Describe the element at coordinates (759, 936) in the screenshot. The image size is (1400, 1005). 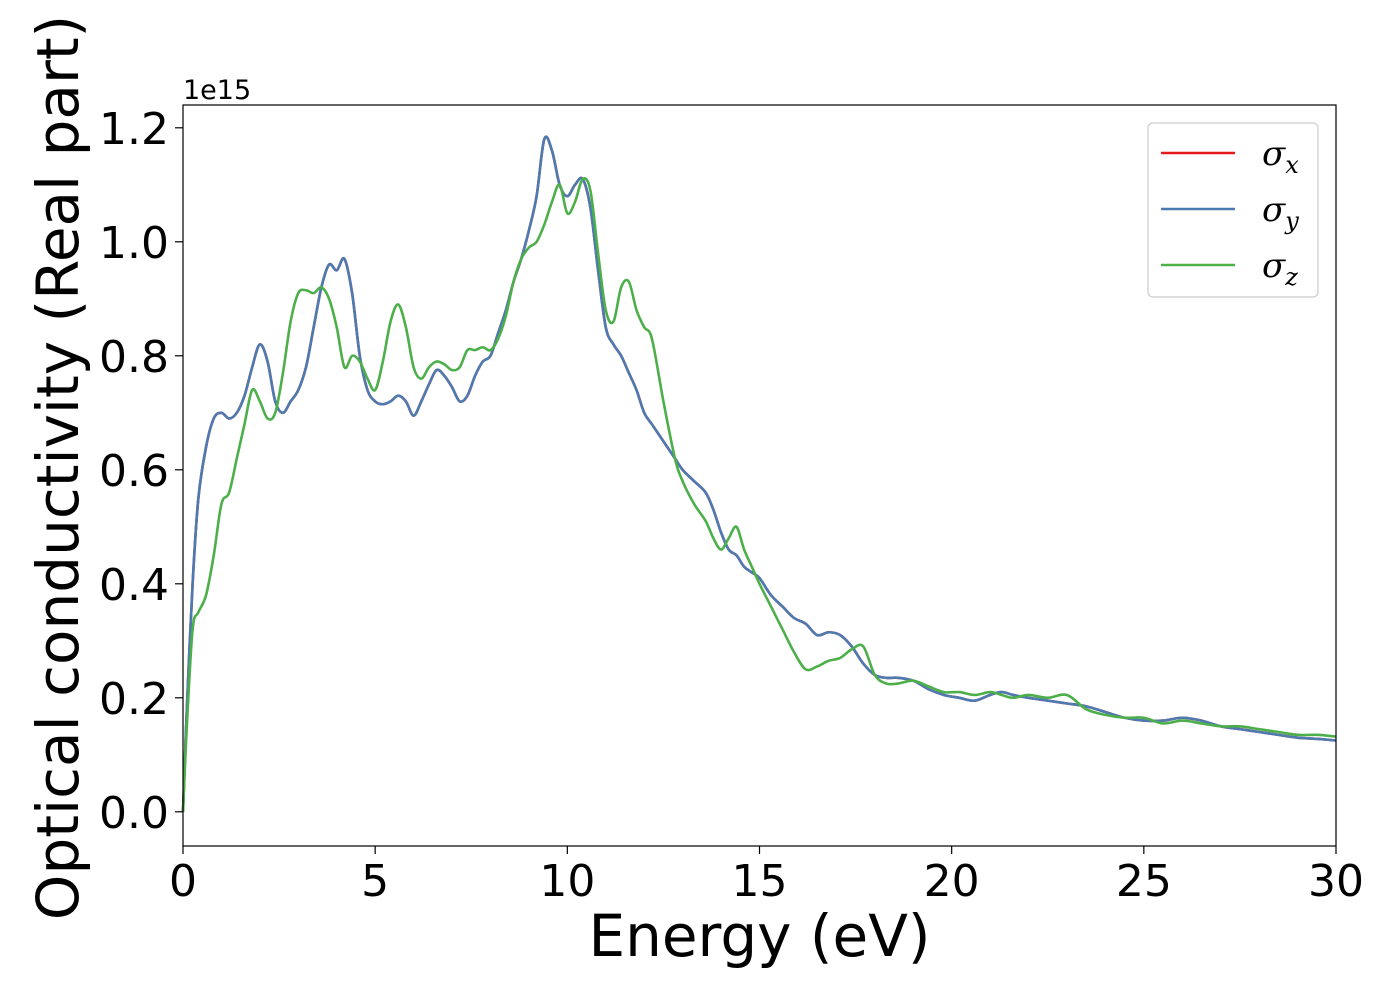
I see `x-axis-label: Energy (eV)` at that location.